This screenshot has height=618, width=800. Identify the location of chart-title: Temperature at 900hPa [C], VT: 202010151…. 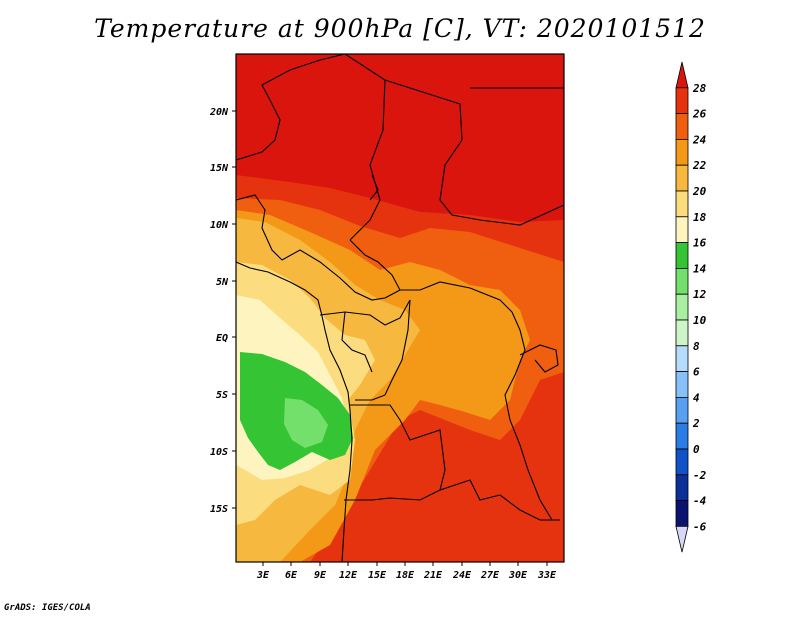
(400, 28).